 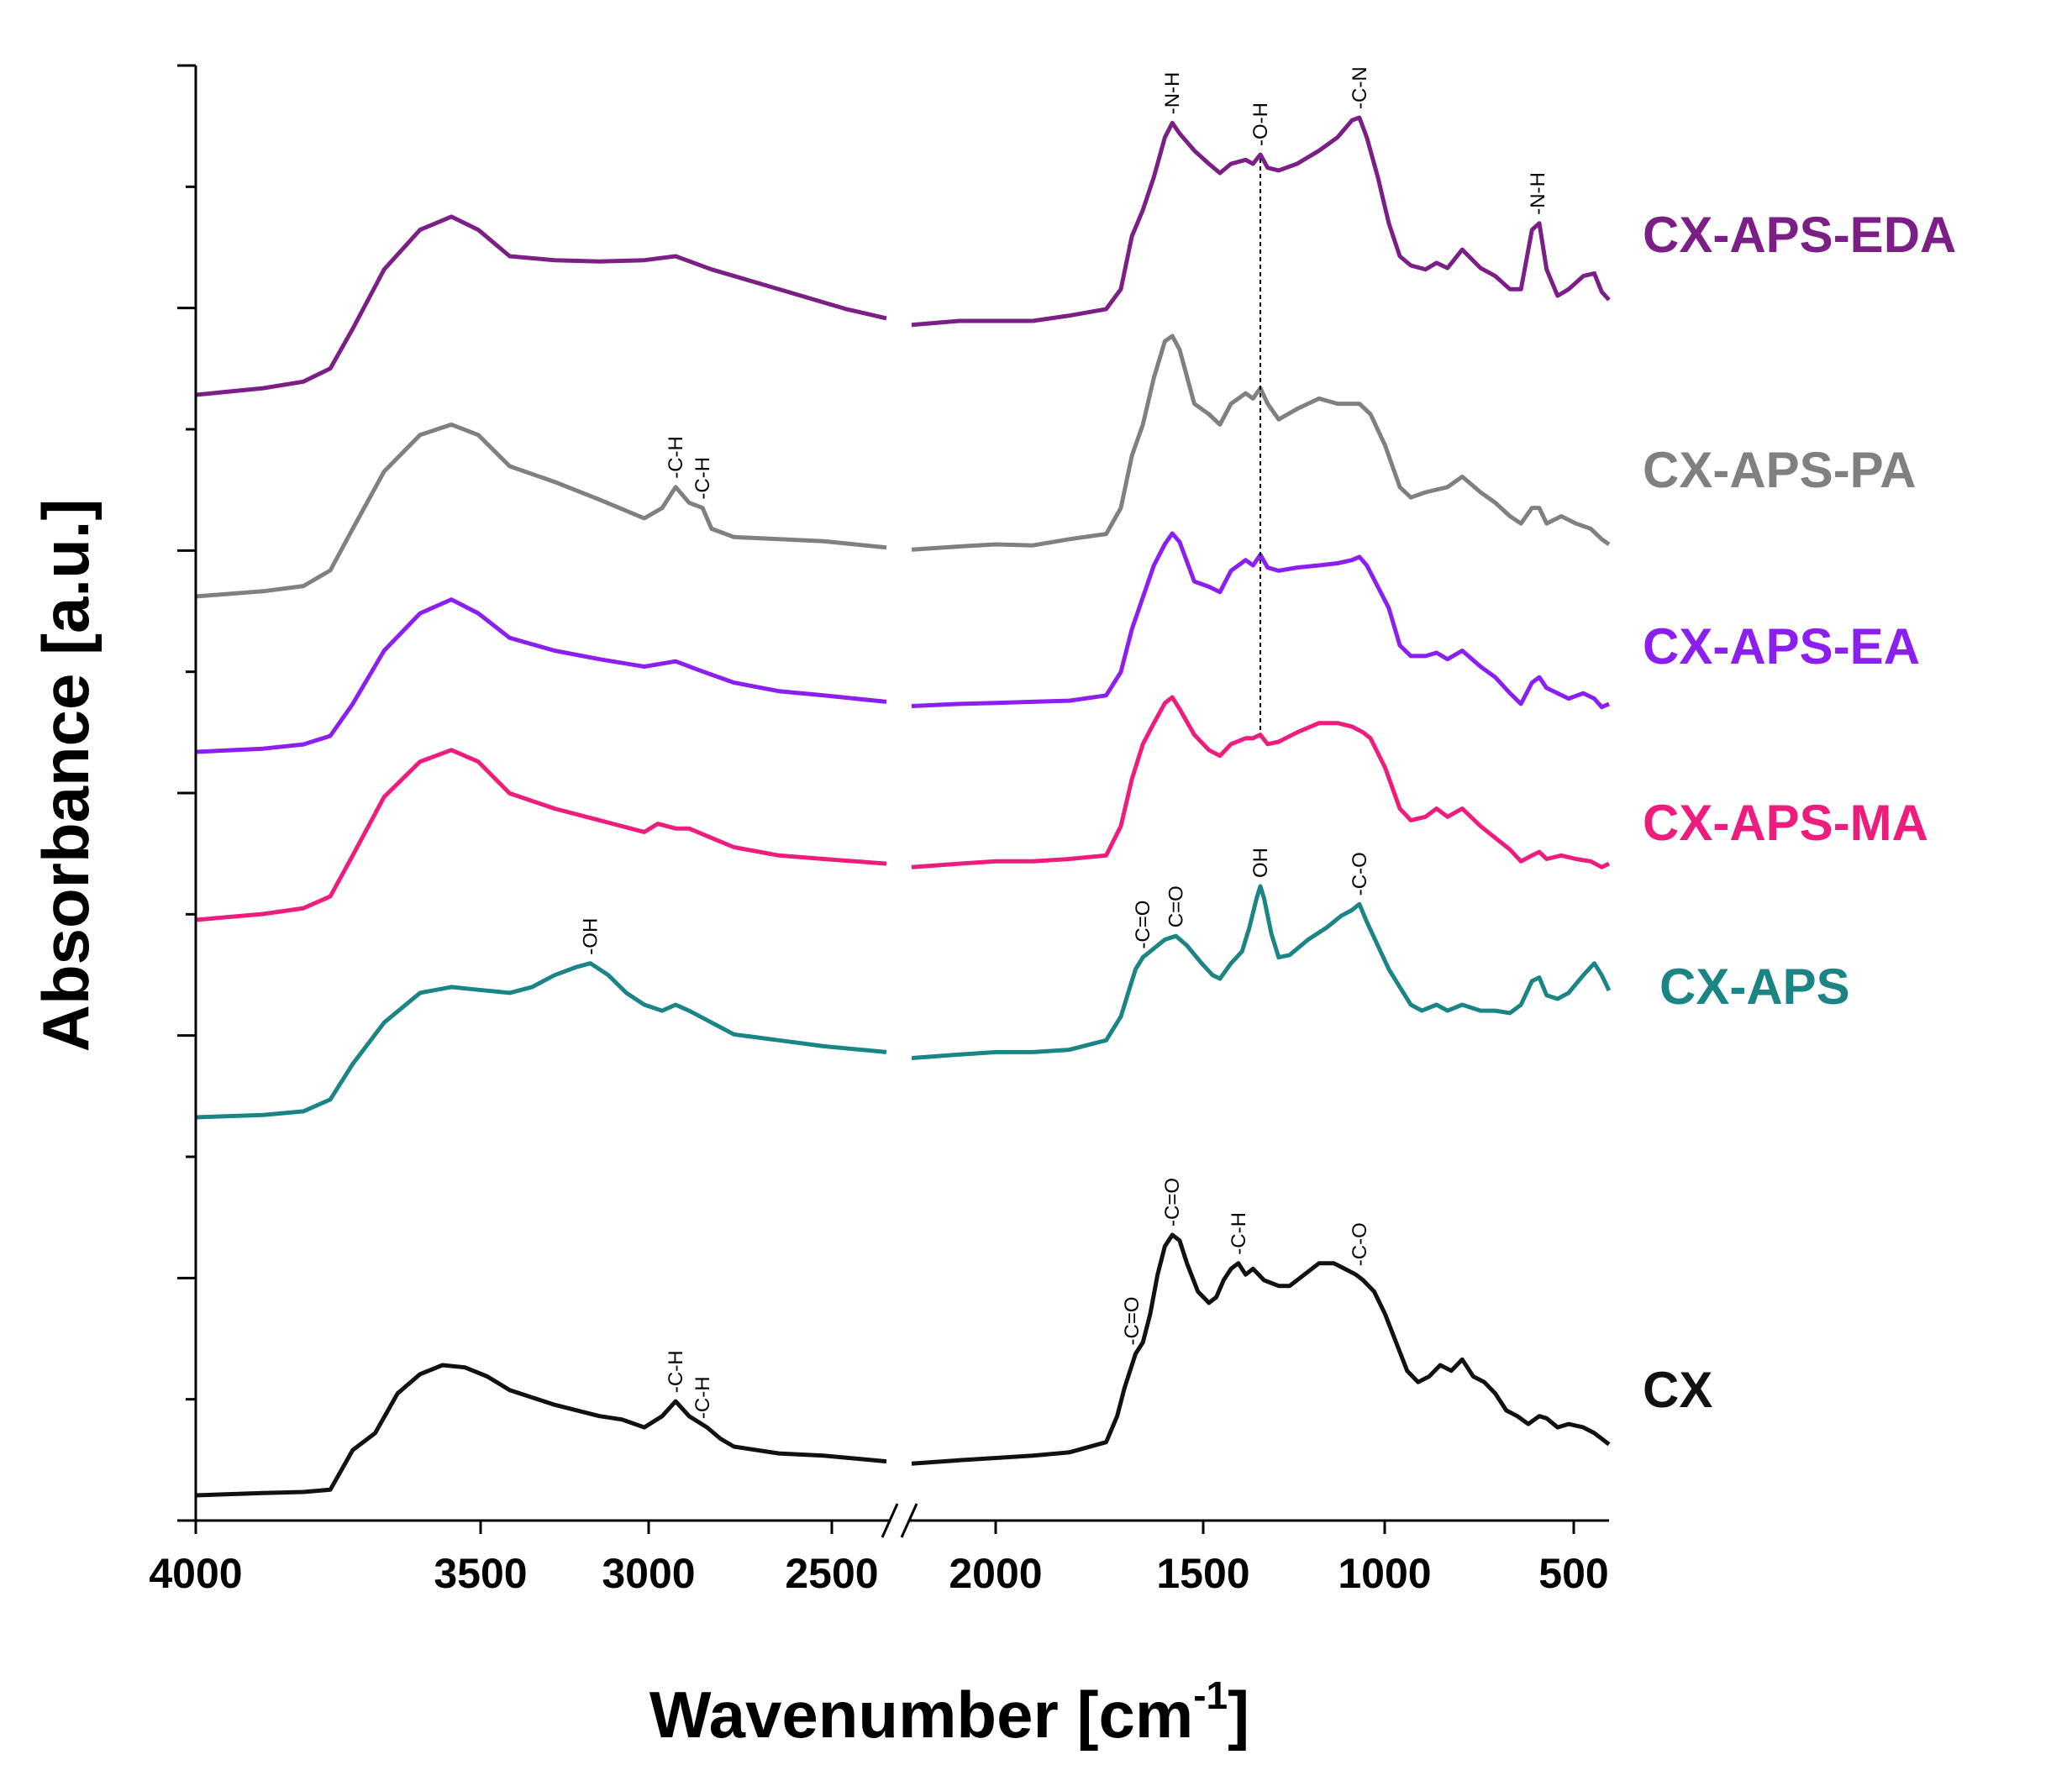 What do you see at coordinates (66, 776) in the screenshot?
I see `y-axis-title: Absorbance [a.u.]` at bounding box center [66, 776].